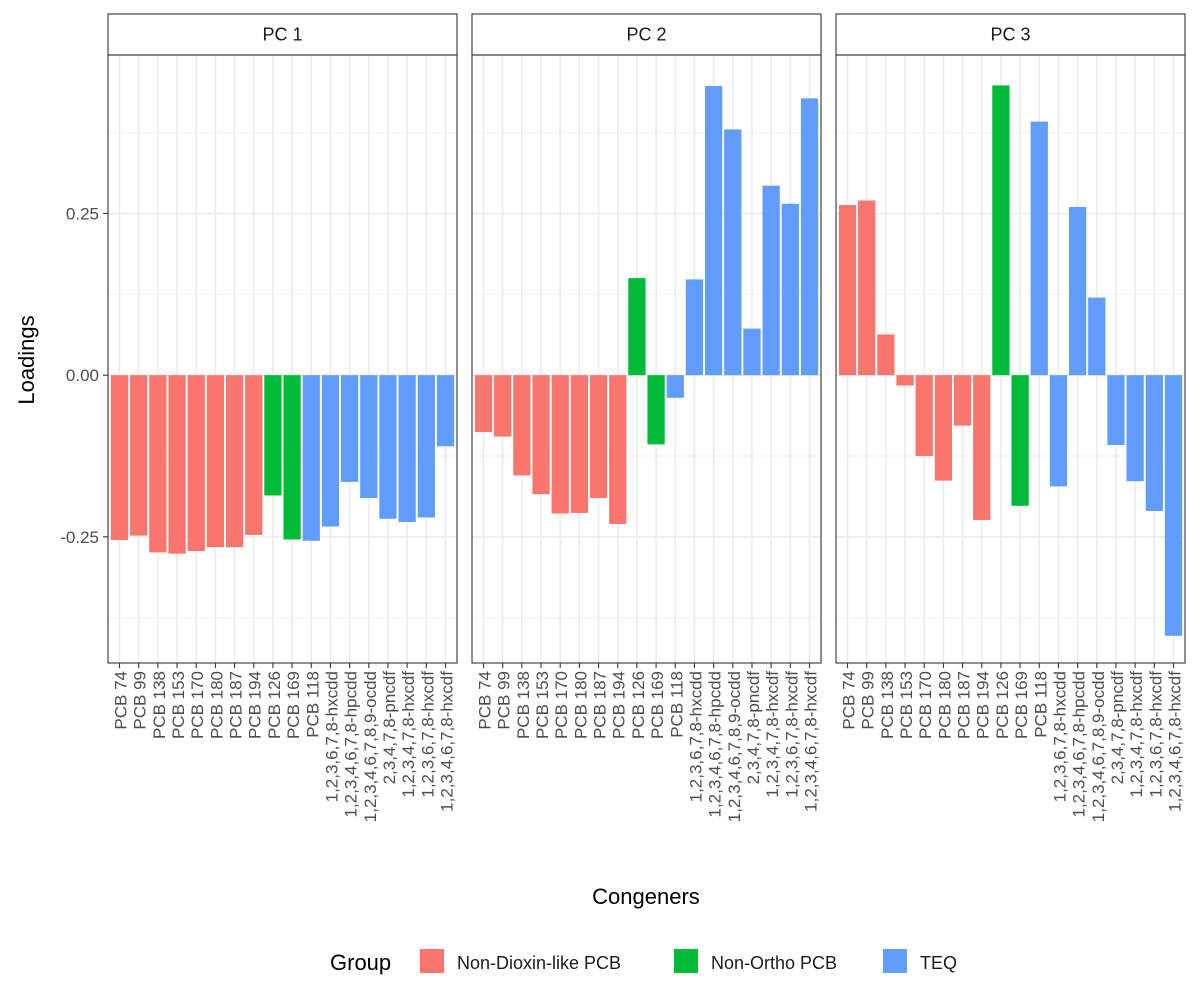 The width and height of the screenshot is (1200, 1000). Describe the element at coordinates (82, 213) in the screenshot. I see `y-tick-label: 0.25` at that location.